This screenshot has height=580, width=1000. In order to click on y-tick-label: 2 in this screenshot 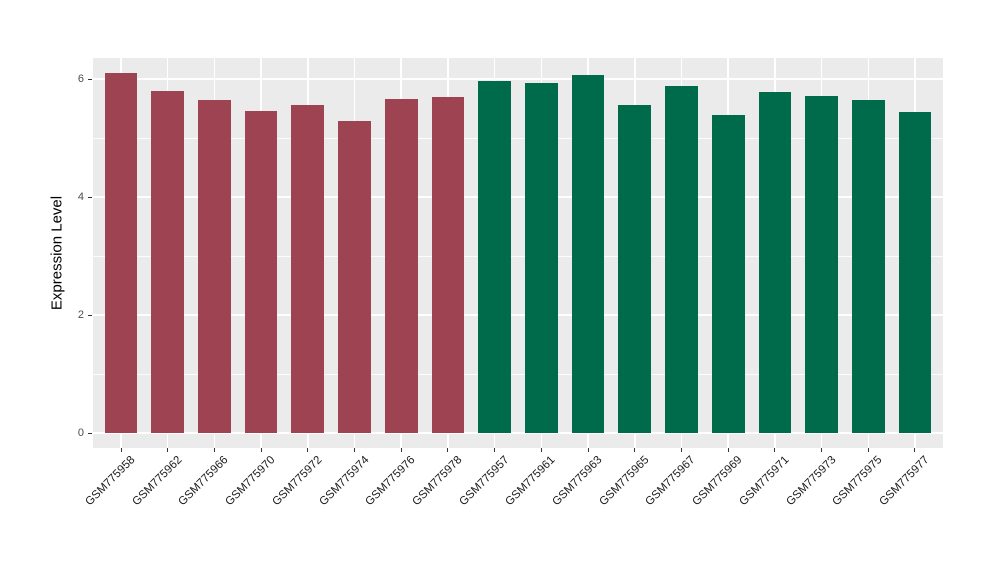, I will do `click(80, 315)`.